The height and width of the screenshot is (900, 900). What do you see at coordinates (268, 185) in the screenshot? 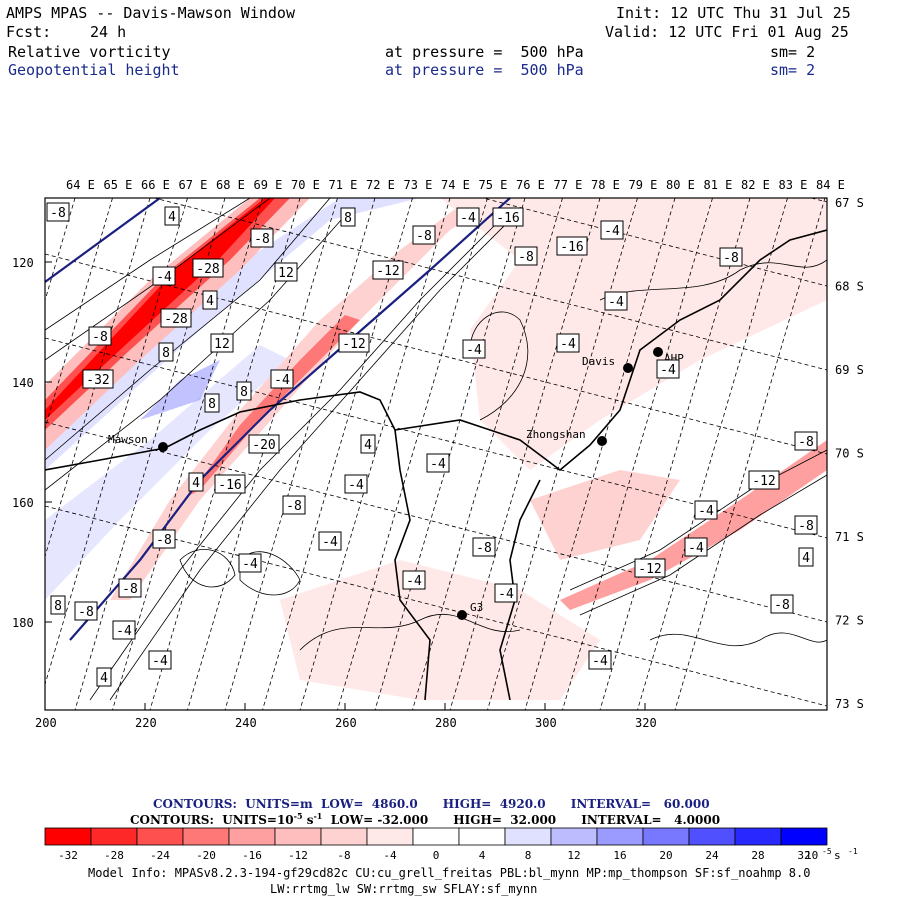
I see `longitude-label: 69 E` at bounding box center [268, 185].